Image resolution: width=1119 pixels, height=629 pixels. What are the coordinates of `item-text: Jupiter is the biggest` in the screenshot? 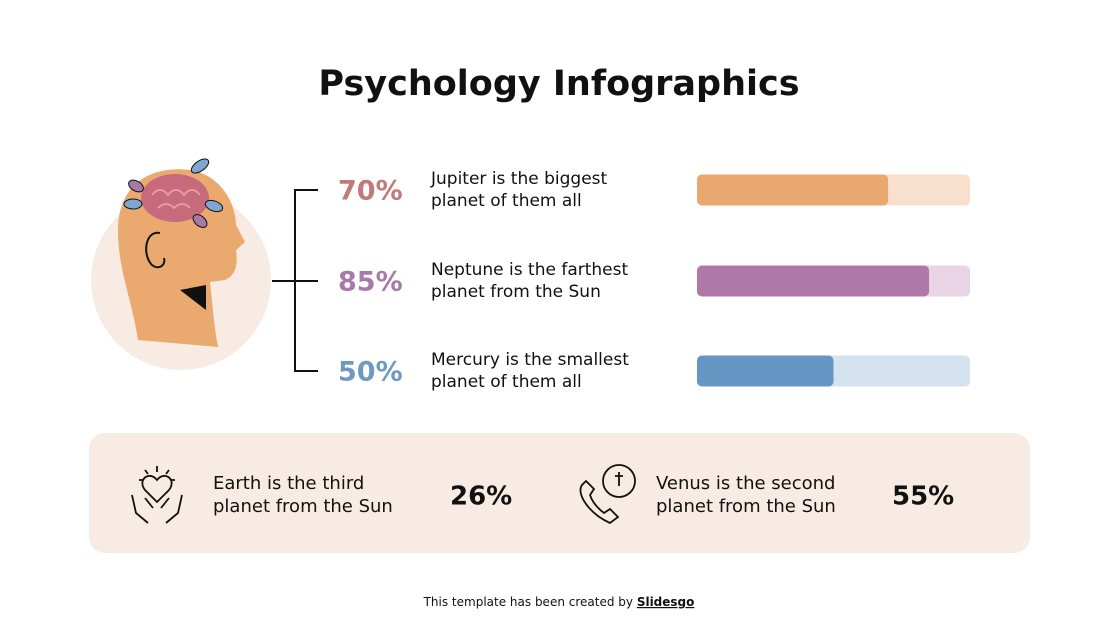 It's located at (519, 179).